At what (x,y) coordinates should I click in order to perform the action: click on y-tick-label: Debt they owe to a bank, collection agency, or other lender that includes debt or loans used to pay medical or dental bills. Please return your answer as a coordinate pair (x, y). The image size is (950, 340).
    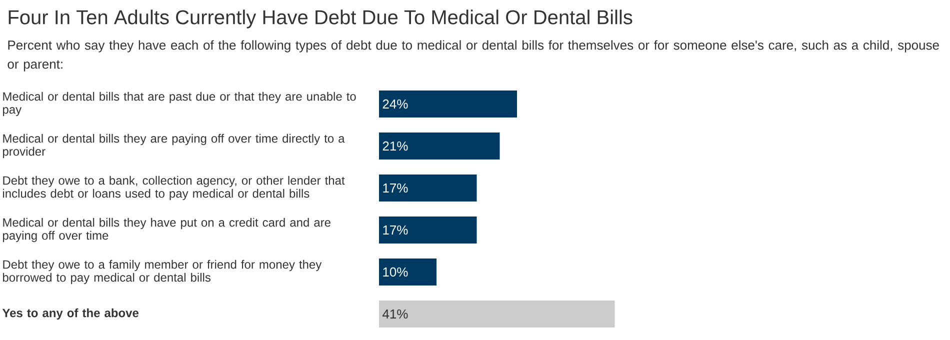
    Looking at the image, I should click on (174, 188).